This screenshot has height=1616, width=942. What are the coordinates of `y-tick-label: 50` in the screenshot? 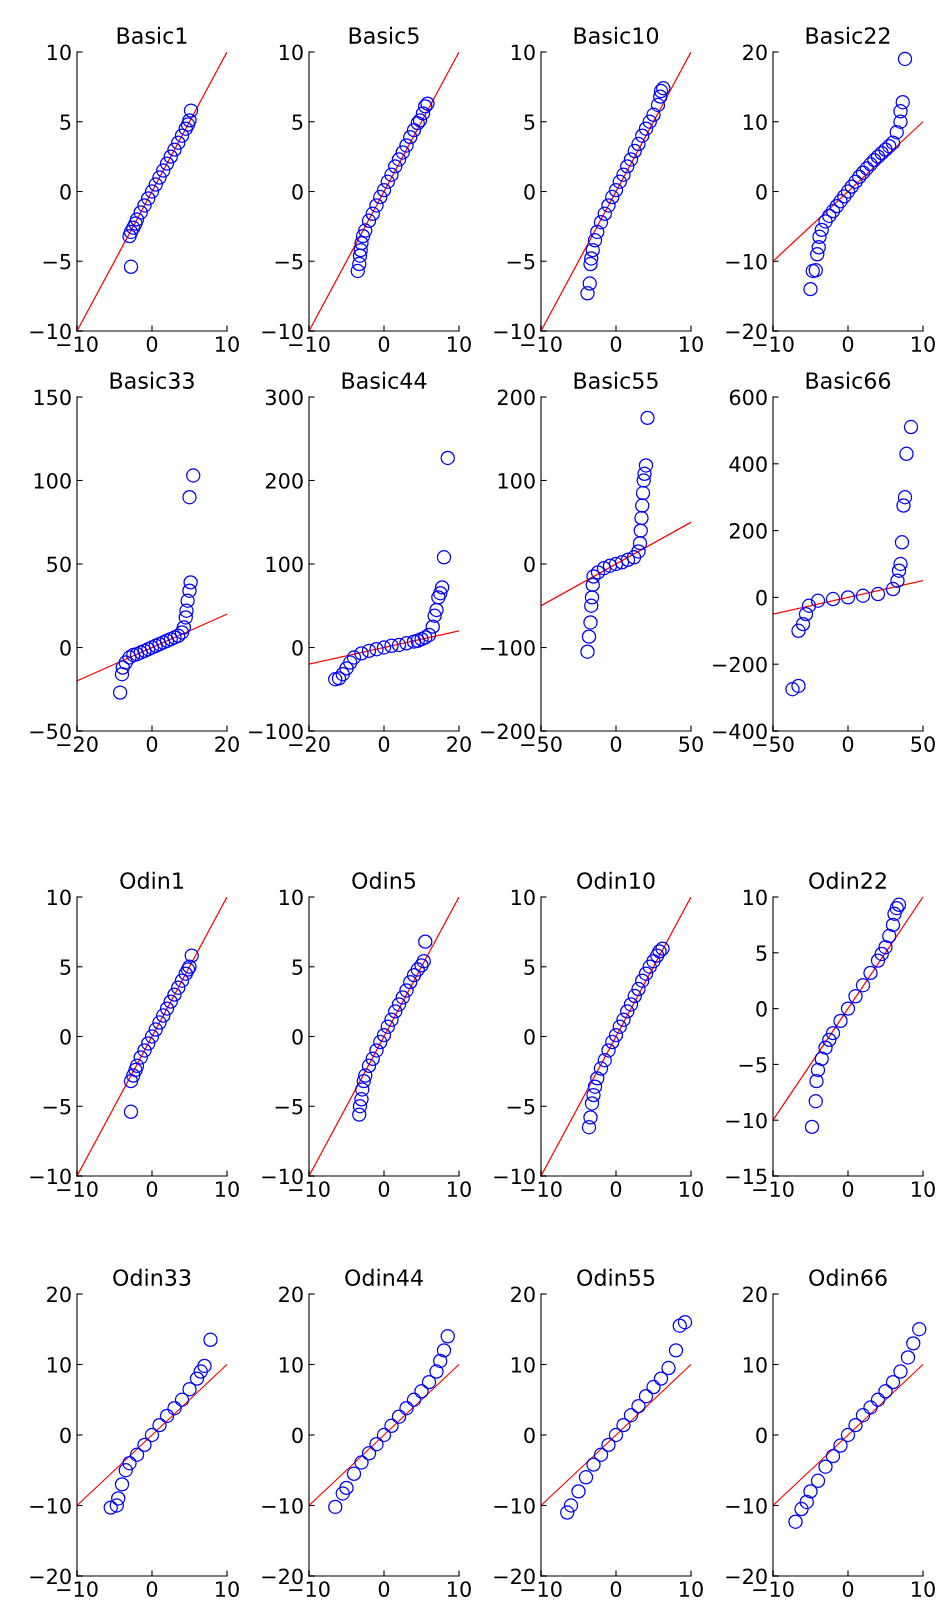 It's located at (59, 564).